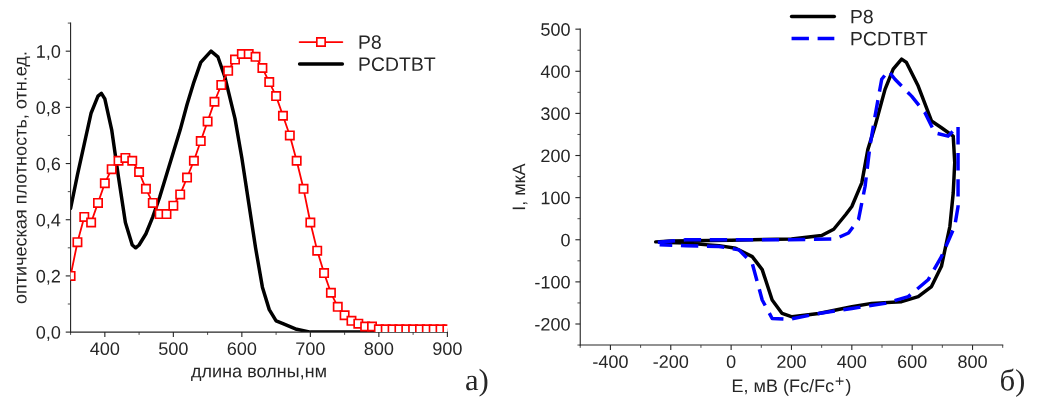 The image size is (1038, 405). What do you see at coordinates (48, 165) in the screenshot?
I see `y-tick-label: 0,6` at bounding box center [48, 165].